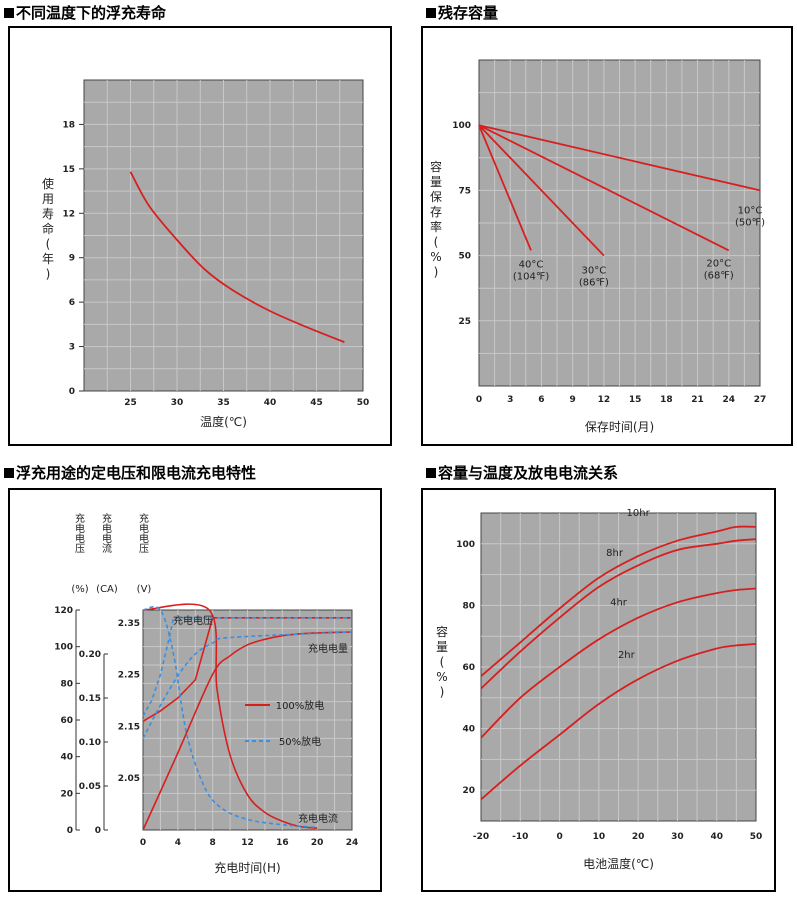  Describe the element at coordinates (363, 403) in the screenshot. I see `float-life-x-tick: 50` at that location.